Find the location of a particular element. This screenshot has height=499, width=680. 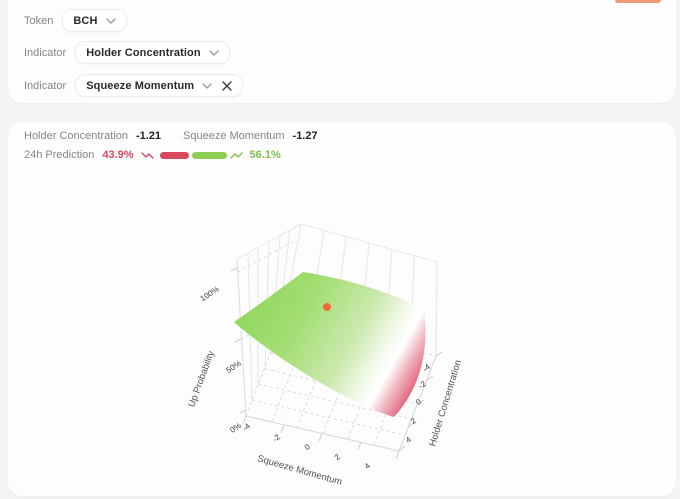

prediction-down-pct: 43.9% is located at coordinates (118, 155).